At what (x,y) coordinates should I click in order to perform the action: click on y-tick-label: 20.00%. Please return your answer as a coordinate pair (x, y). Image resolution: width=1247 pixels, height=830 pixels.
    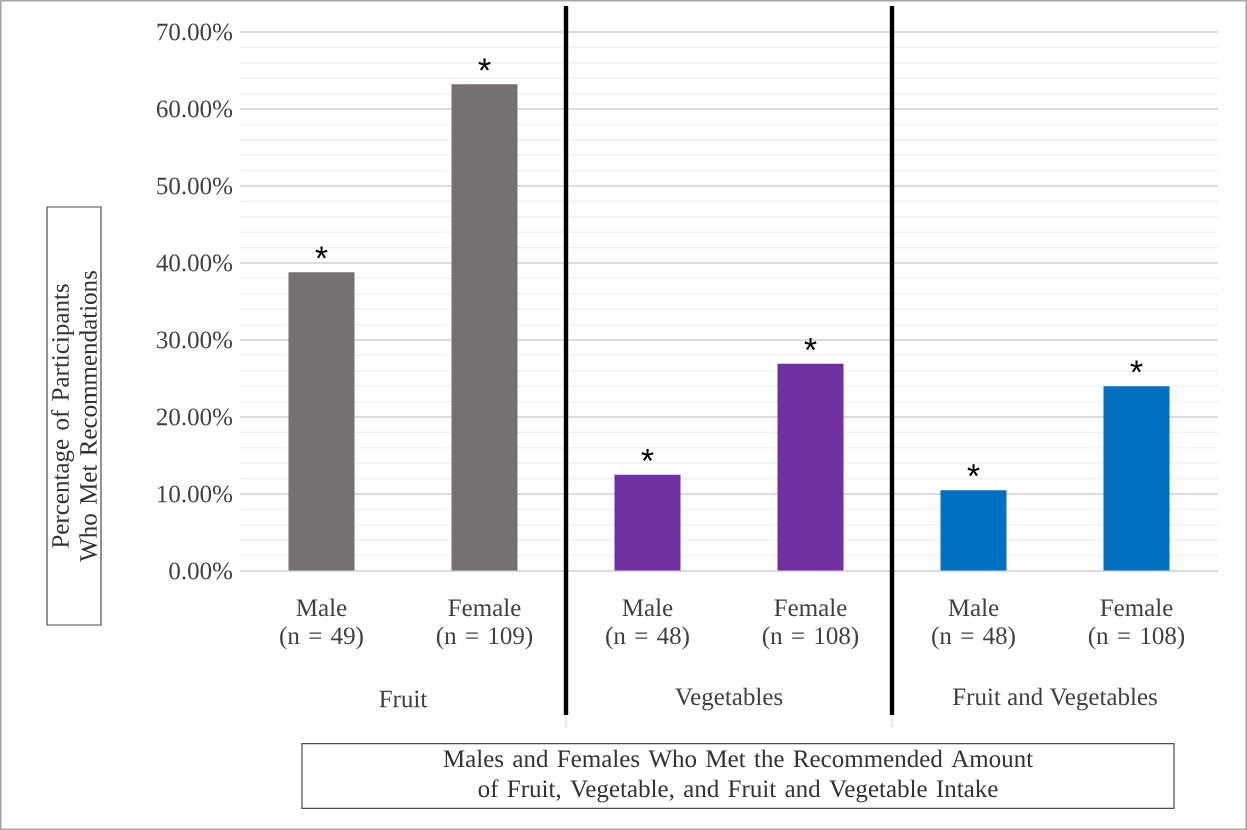
    Looking at the image, I should click on (194, 417).